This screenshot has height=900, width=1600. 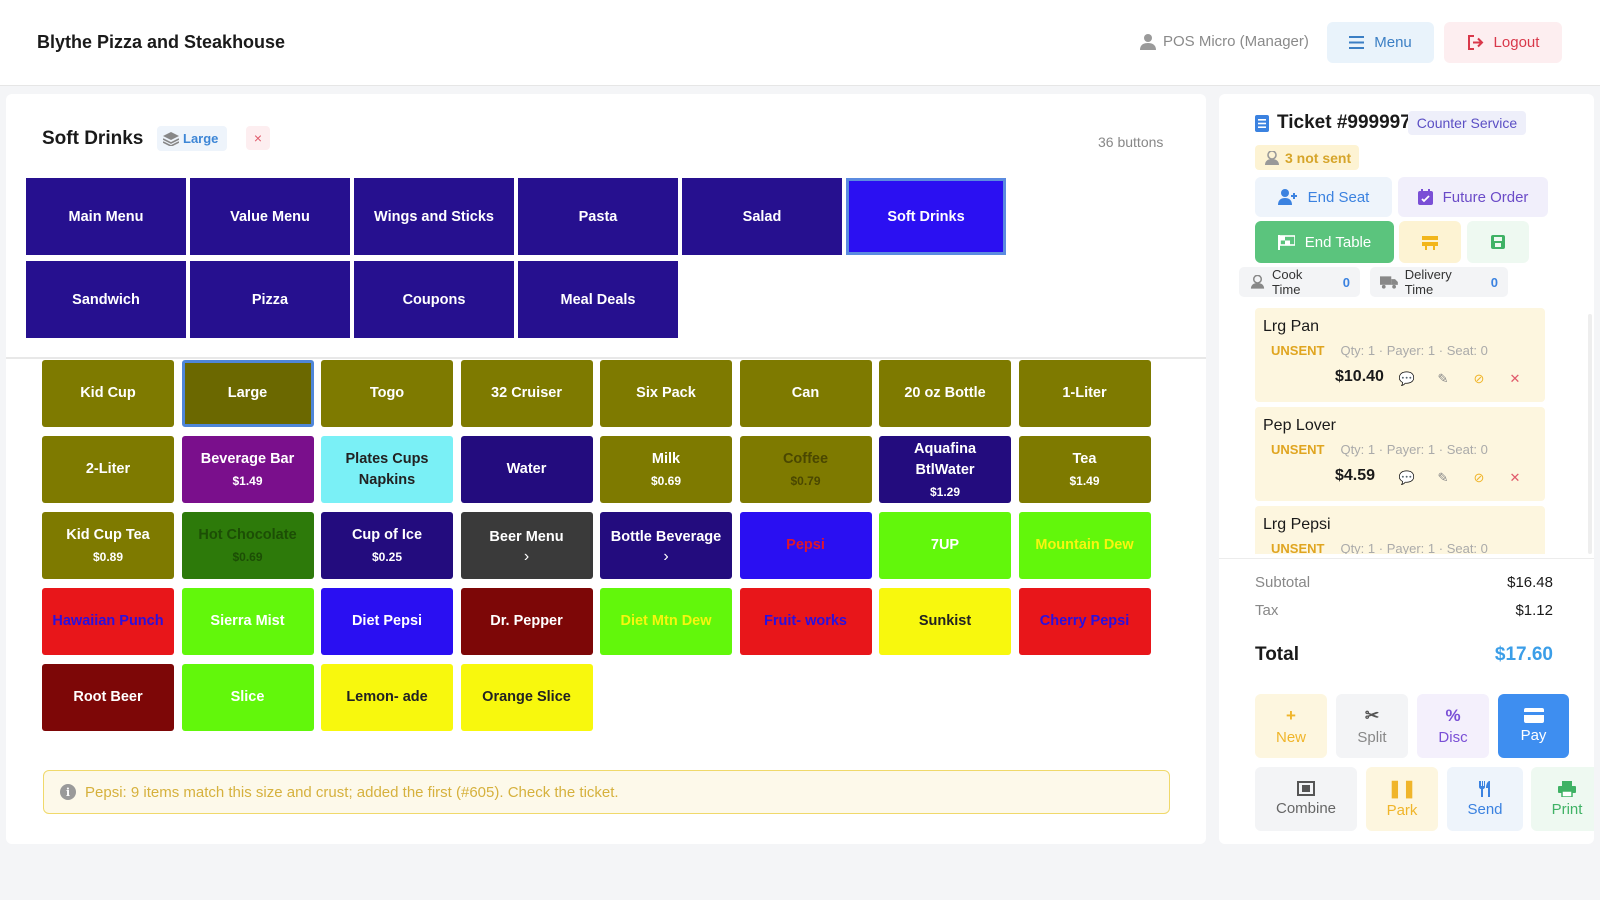 I want to click on order-item-meta: UNSENT Qty: 1 · Payer: 1 · Seat: 0, so click(x=1379, y=547).